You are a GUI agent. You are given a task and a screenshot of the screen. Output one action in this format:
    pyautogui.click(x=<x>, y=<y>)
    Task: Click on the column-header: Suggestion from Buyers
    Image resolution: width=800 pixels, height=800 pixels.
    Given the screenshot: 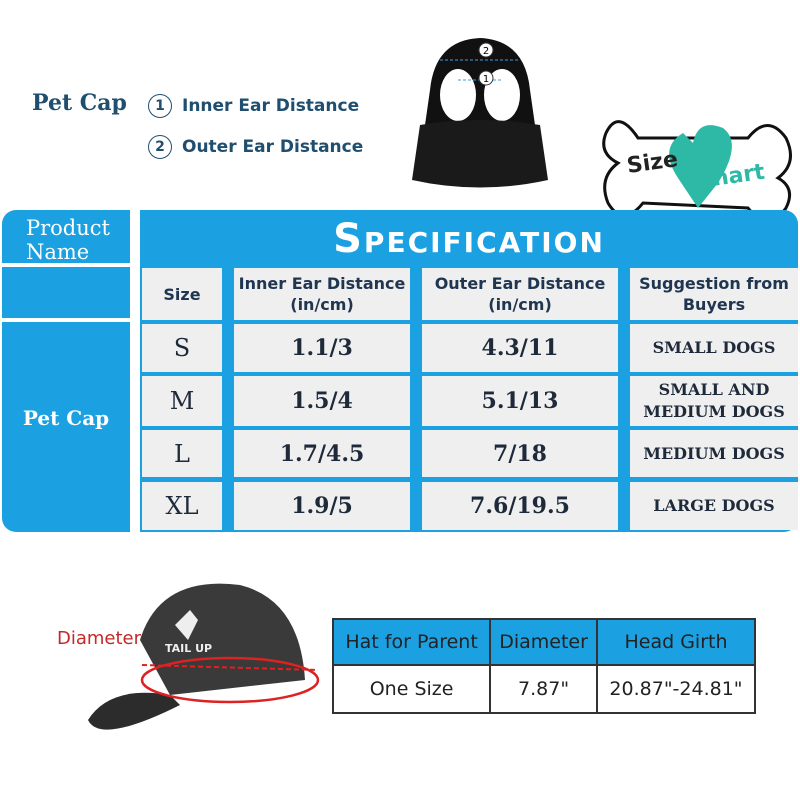 What is the action you would take?
    pyautogui.click(x=714, y=294)
    